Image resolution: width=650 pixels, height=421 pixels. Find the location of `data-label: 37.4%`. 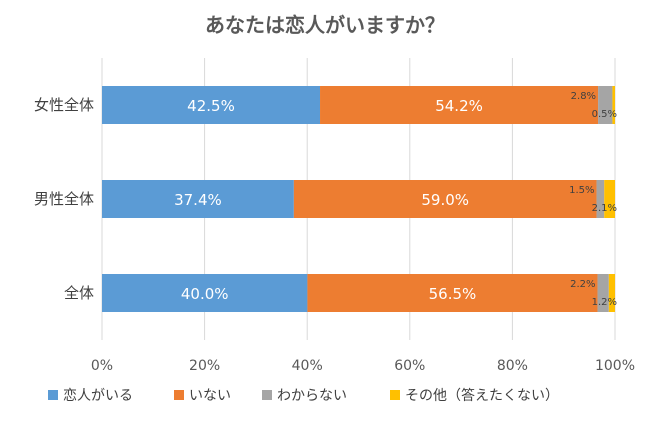

data-label: 37.4% is located at coordinates (198, 200).